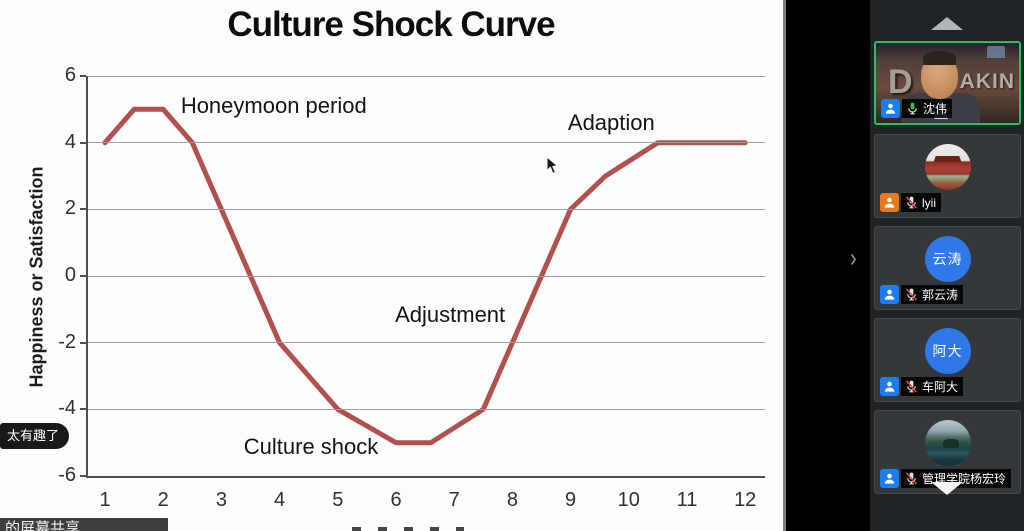 The height and width of the screenshot is (531, 1024). I want to click on x-tick-label: 5, so click(338, 500).